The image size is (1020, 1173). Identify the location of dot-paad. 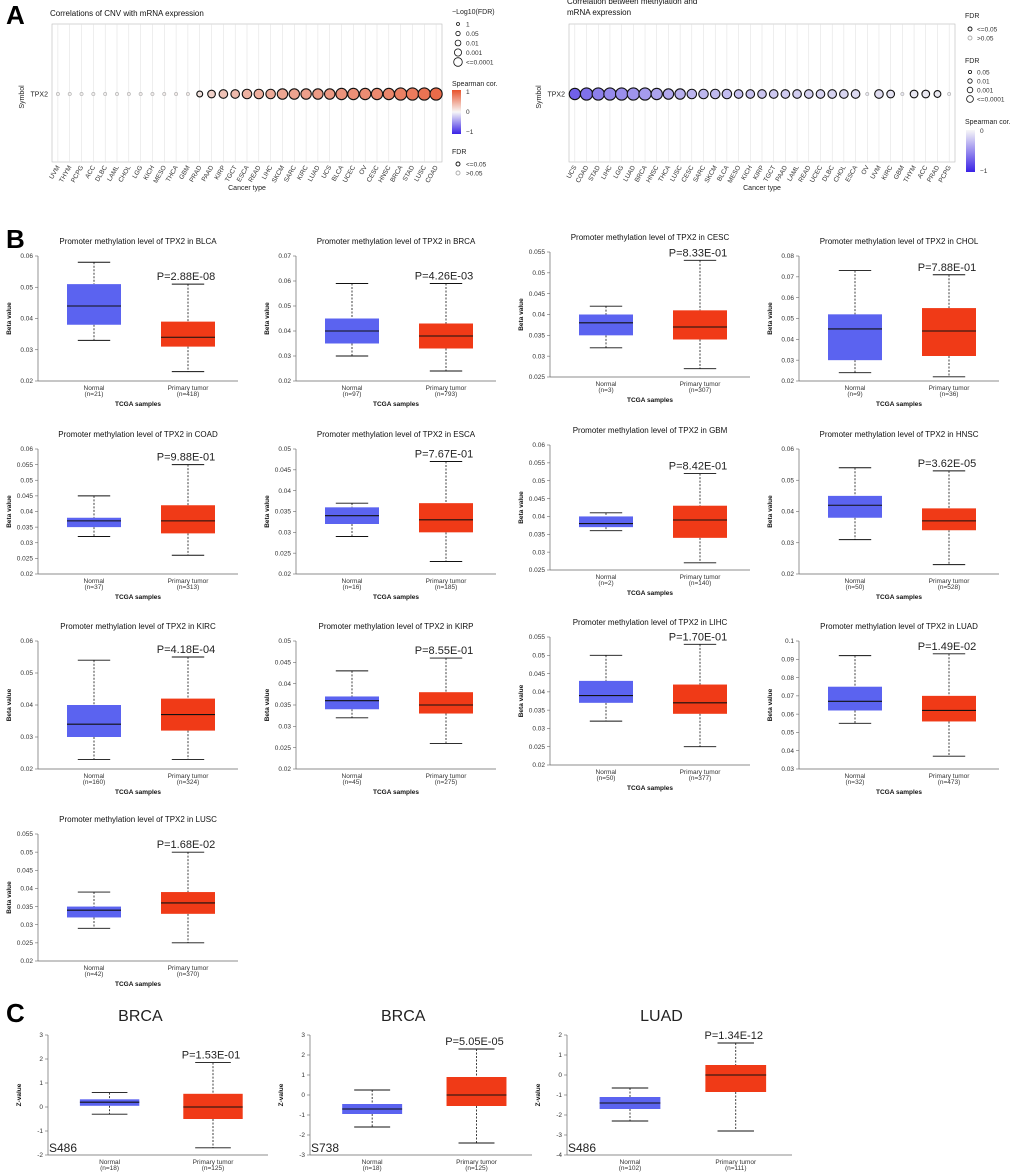
(211, 94).